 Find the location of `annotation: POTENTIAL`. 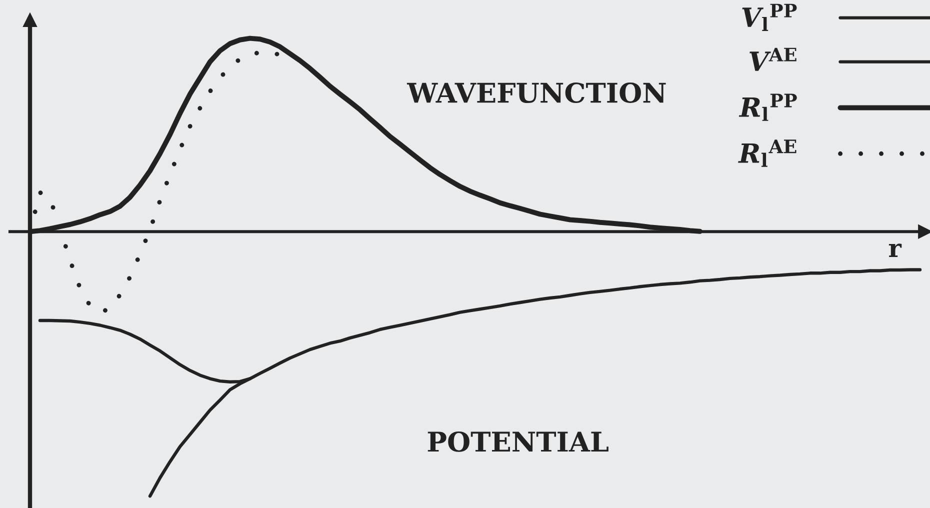

annotation: POTENTIAL is located at coordinates (518, 441).